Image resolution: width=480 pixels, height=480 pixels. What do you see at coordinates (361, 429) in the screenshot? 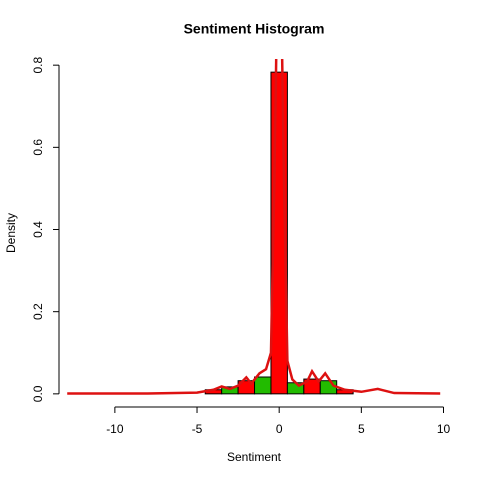
I see `x-tick-label: 5` at bounding box center [361, 429].